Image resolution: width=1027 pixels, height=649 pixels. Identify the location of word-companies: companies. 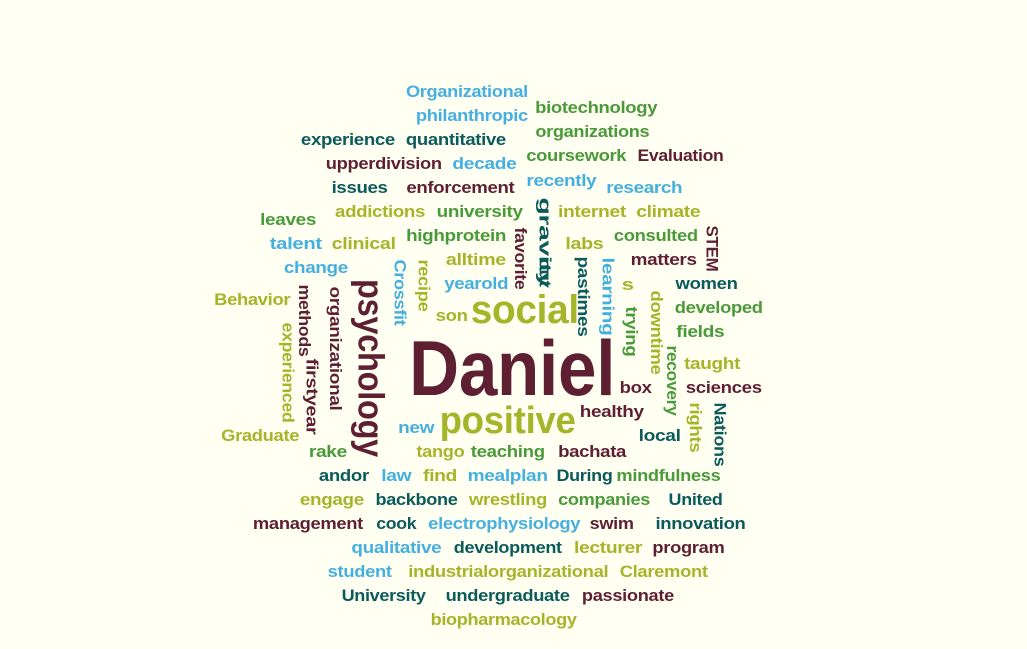
(604, 499).